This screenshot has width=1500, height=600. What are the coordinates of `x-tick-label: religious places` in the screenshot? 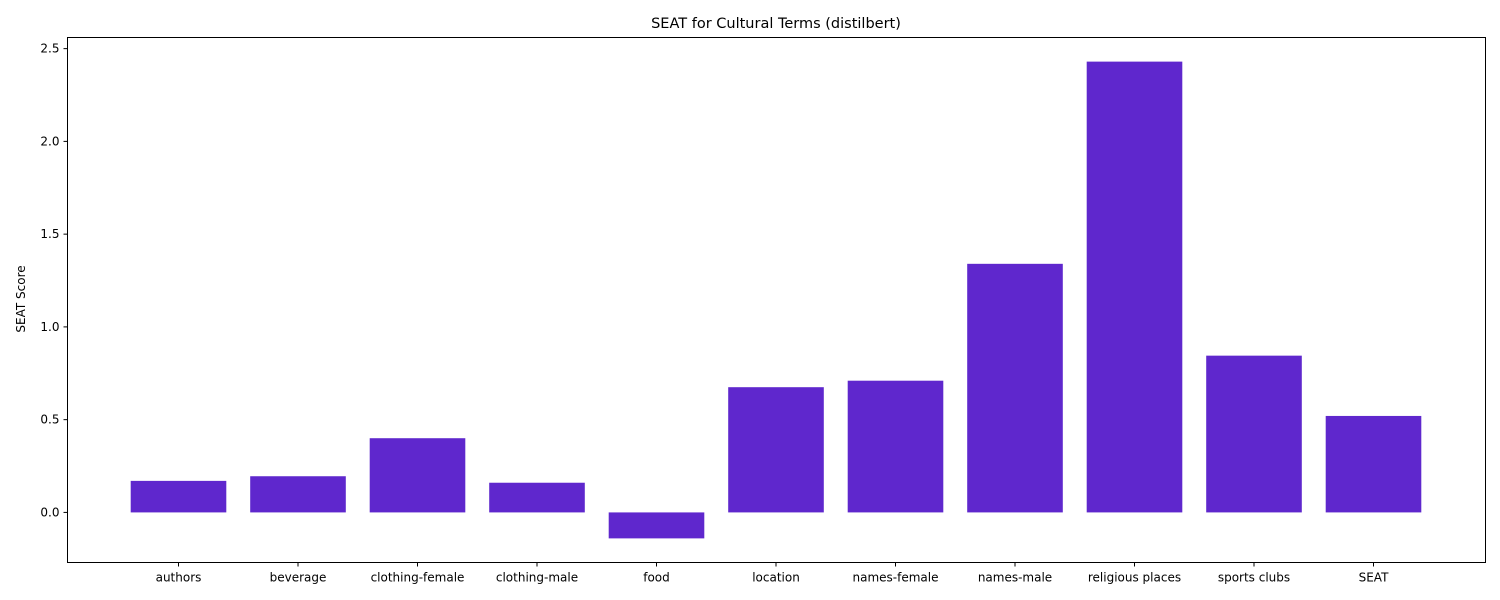 It's located at (1134, 578).